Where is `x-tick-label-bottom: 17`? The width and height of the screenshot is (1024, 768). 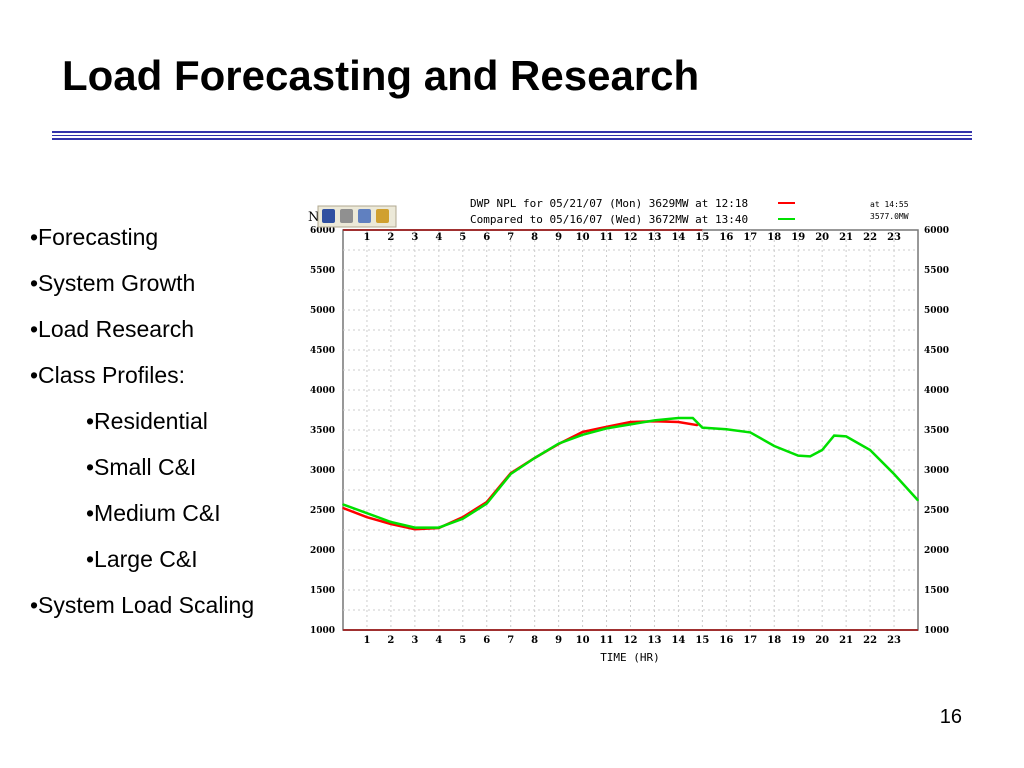 x-tick-label-bottom: 17 is located at coordinates (750, 640).